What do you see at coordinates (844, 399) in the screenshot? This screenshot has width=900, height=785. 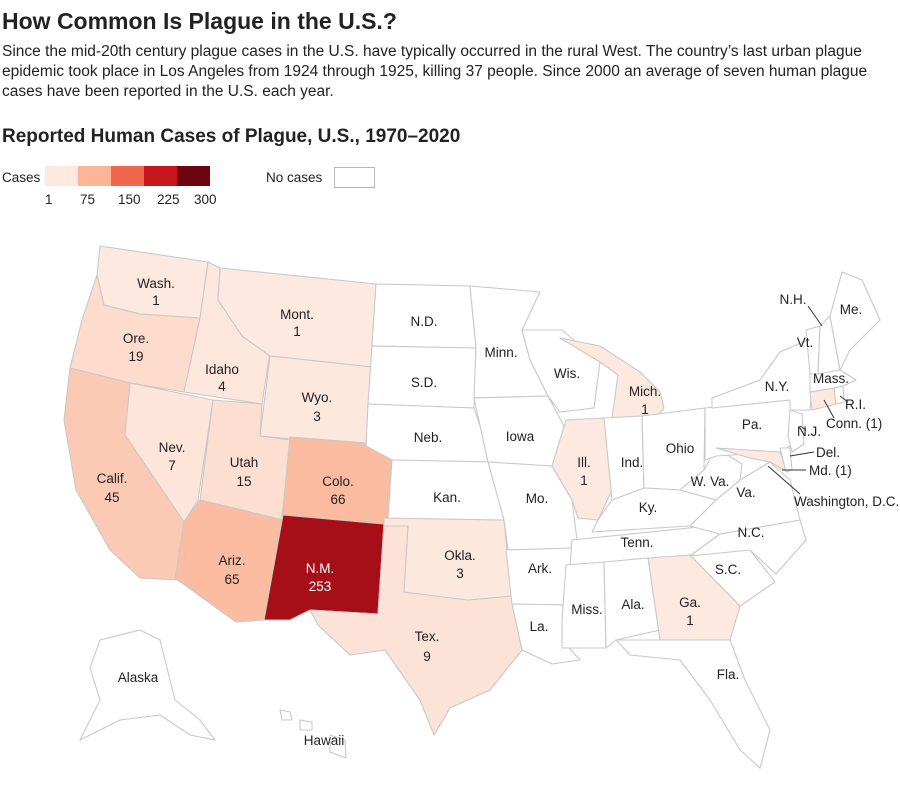 I see `leader-ri` at bounding box center [844, 399].